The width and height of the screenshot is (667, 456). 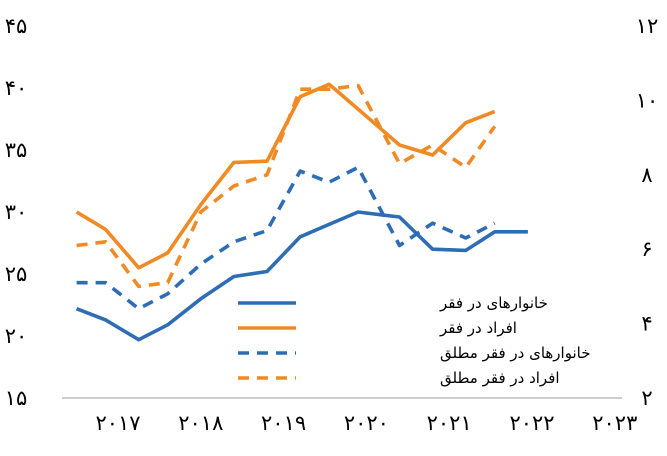 I want to click on left-y-tick-label: ۴۵, so click(x=16, y=26).